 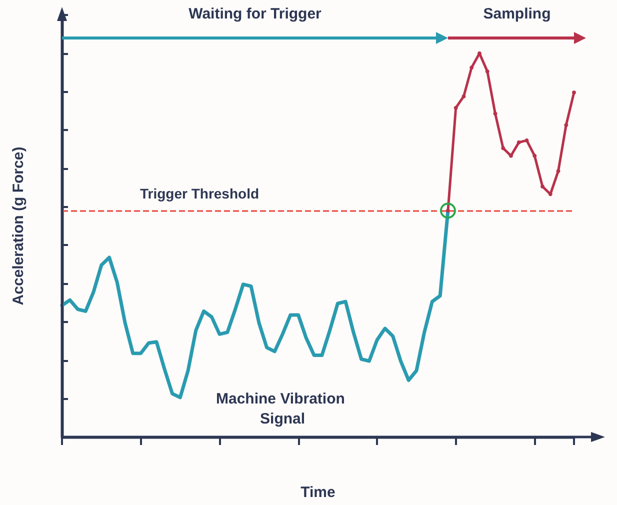 What do you see at coordinates (200, 194) in the screenshot?
I see `ref-line-label: Trigger Threshold` at bounding box center [200, 194].